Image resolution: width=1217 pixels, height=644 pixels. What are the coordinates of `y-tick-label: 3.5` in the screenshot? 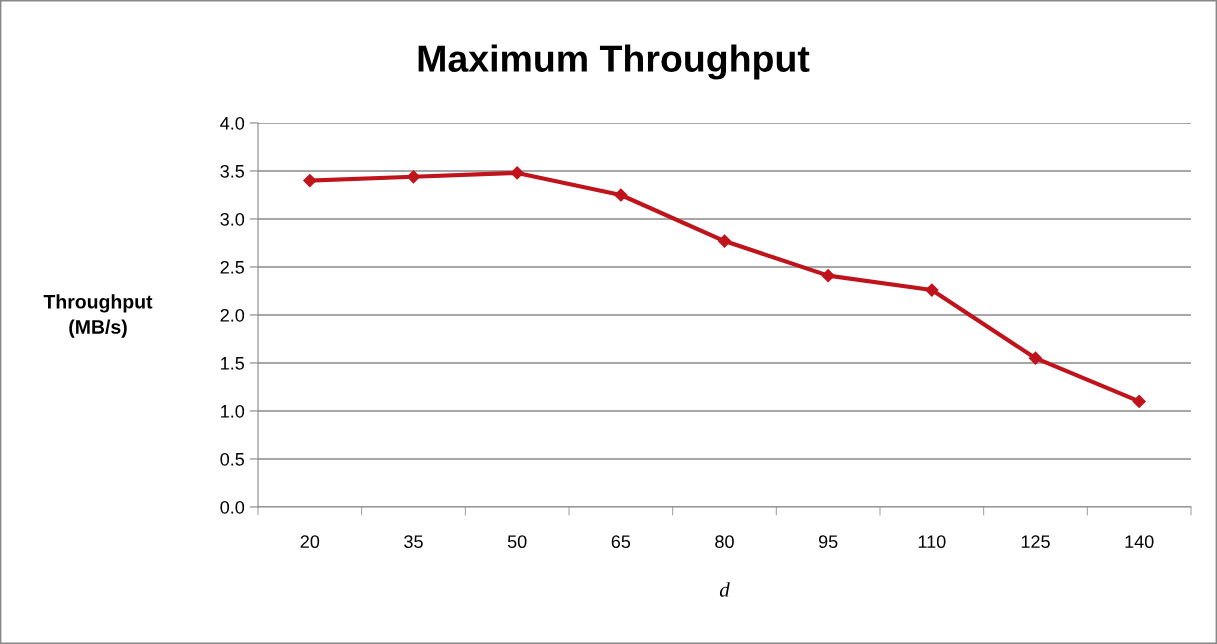 It's located at (232, 171).